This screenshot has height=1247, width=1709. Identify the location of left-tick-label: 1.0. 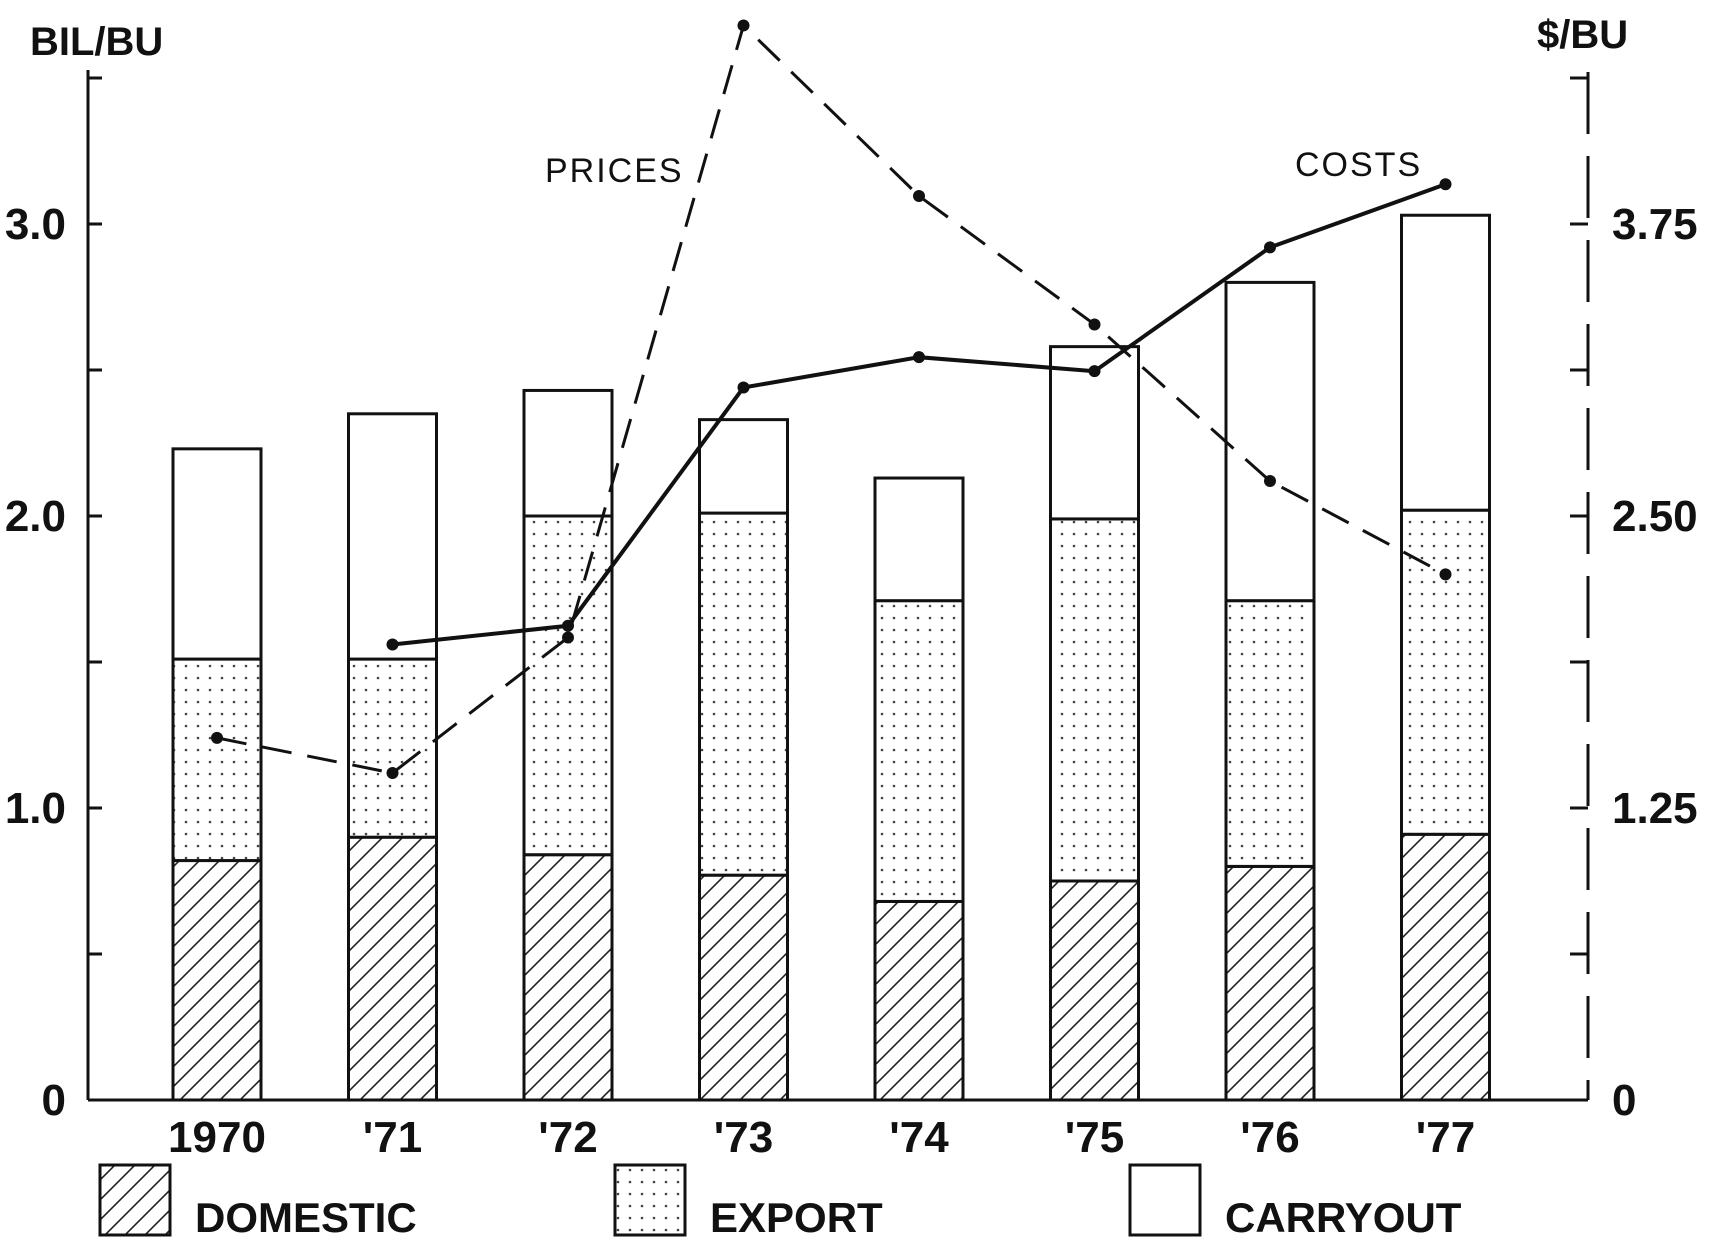
(35, 808).